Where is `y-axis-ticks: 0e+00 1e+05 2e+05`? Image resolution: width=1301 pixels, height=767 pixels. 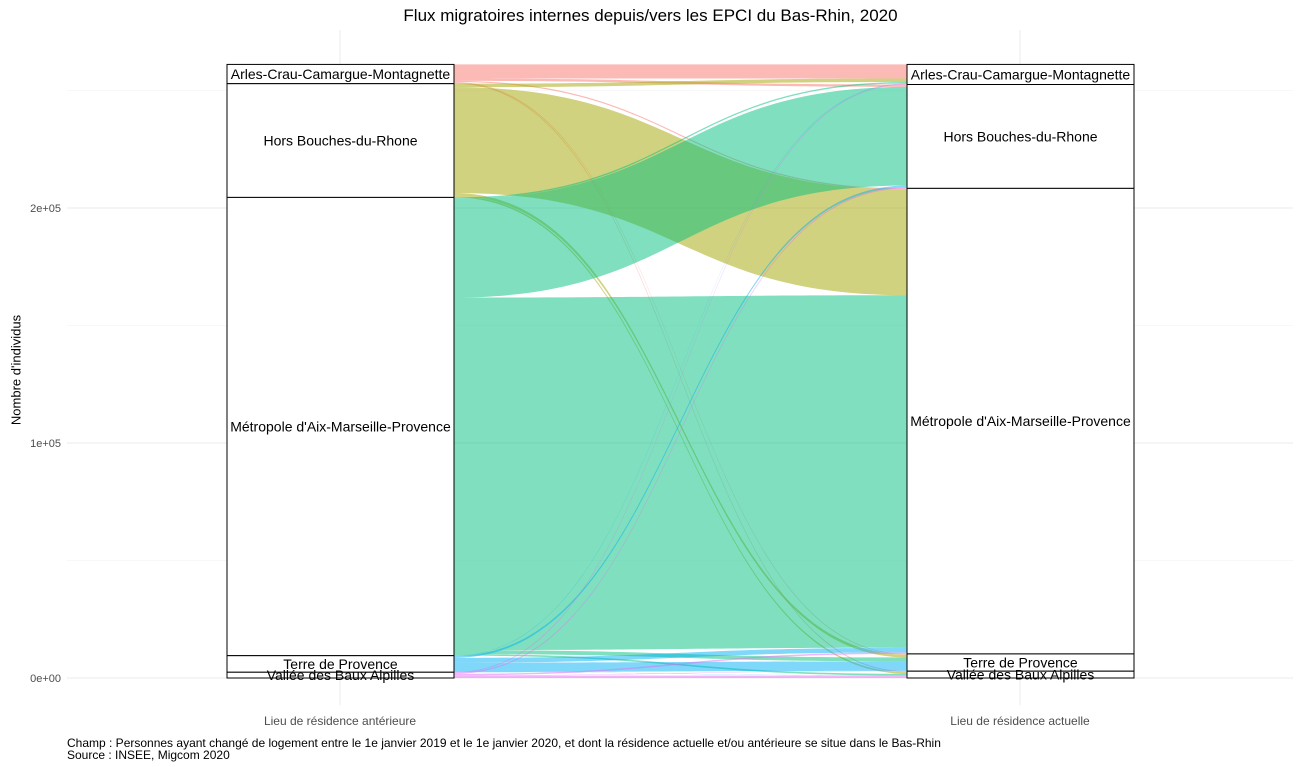 y-axis-ticks: 0e+00 1e+05 2e+05 is located at coordinates (45, 444).